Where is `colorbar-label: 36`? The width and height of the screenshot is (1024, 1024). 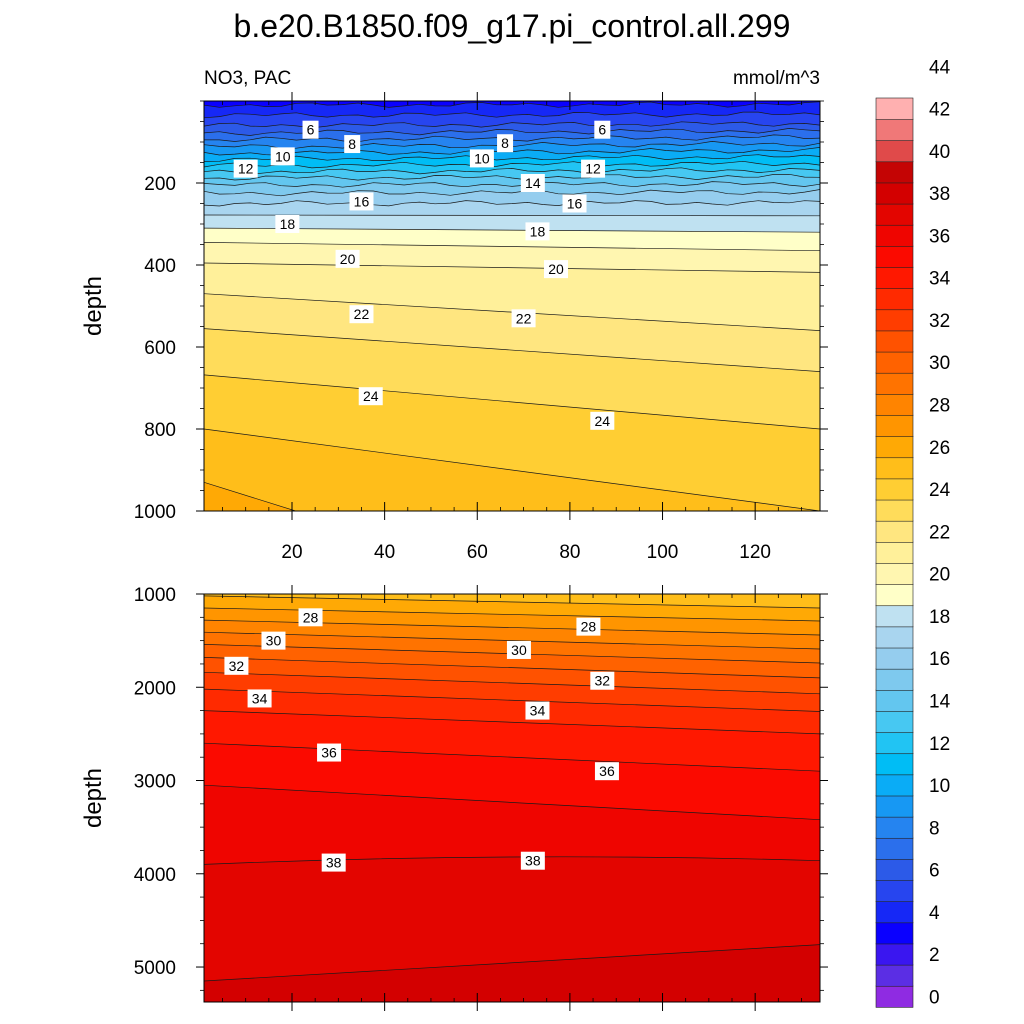 colorbar-label: 36 is located at coordinates (939, 236).